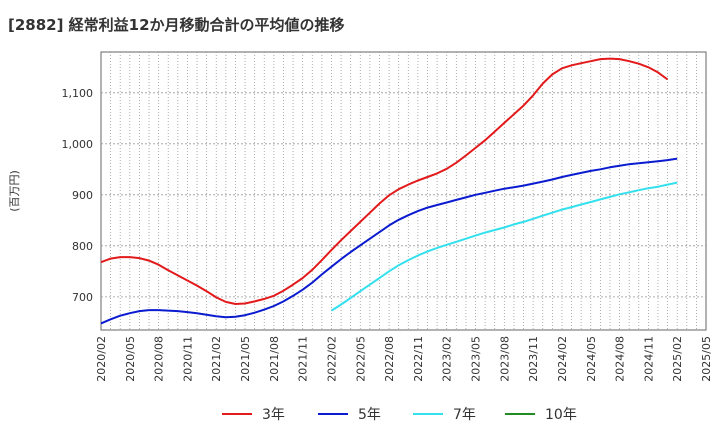 Image resolution: width=720 pixels, height=440 pixels. What do you see at coordinates (176, 25) in the screenshot?
I see `chart-title: [2882] 経常利益12か月移動合計の平均値の推移` at bounding box center [176, 25].